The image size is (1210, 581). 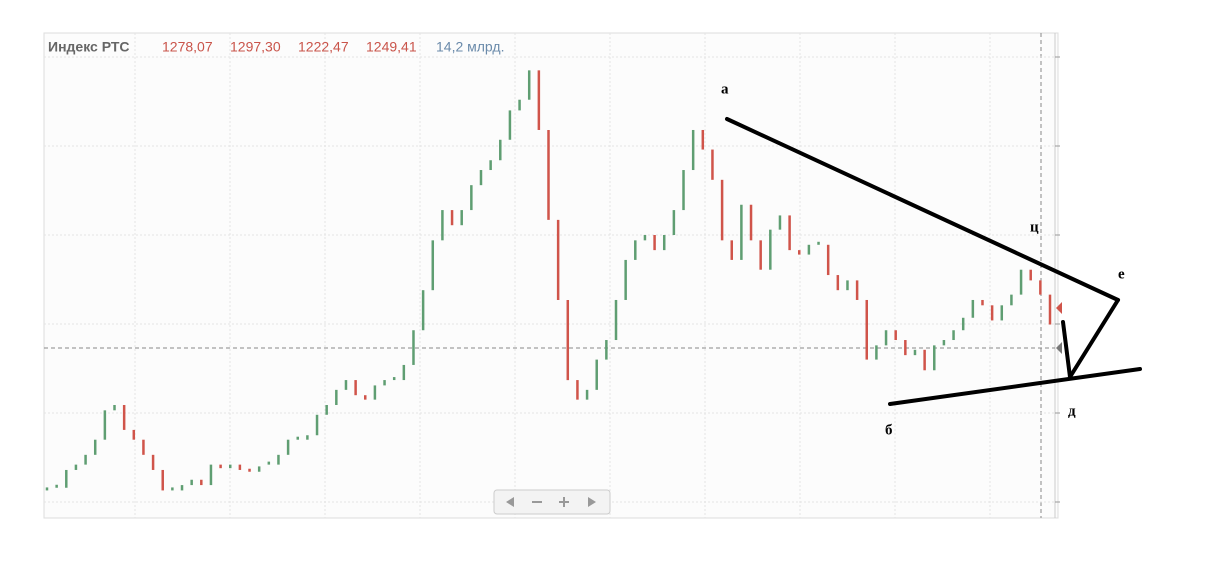 What do you see at coordinates (1059, 308) in the screenshot?
I see `last-price-marker` at bounding box center [1059, 308].